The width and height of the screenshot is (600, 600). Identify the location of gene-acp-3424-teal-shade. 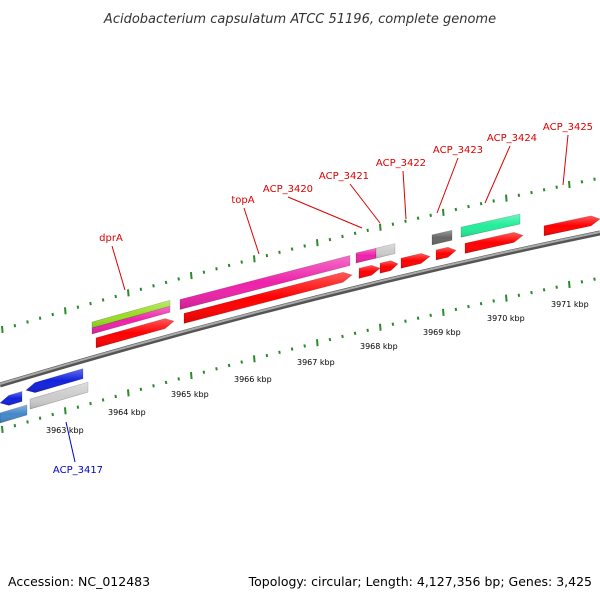
(490, 226).